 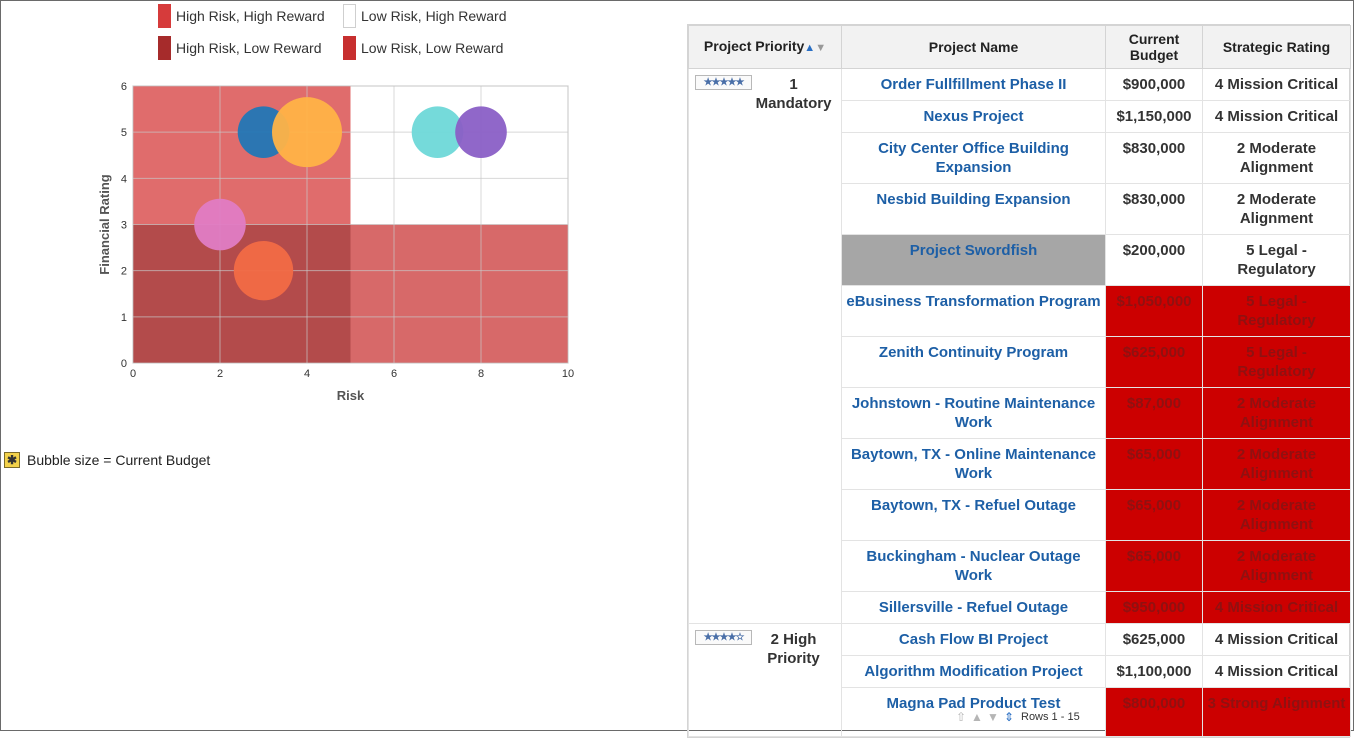 What do you see at coordinates (1276, 712) in the screenshot?
I see `strategic-rating-cell: 3 Strong Alignment` at bounding box center [1276, 712].